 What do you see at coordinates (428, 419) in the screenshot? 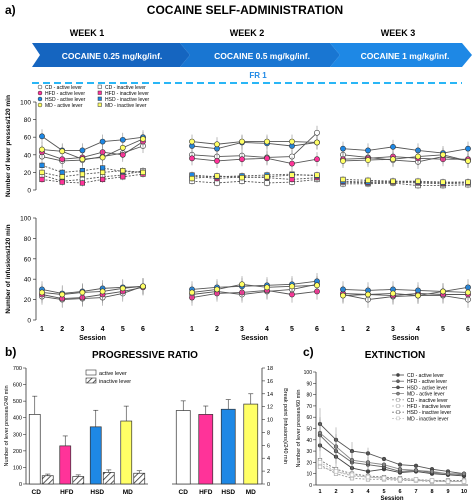
I see `legend-label-md-inactive-lever: MD - inactive lever` at bounding box center [428, 419].